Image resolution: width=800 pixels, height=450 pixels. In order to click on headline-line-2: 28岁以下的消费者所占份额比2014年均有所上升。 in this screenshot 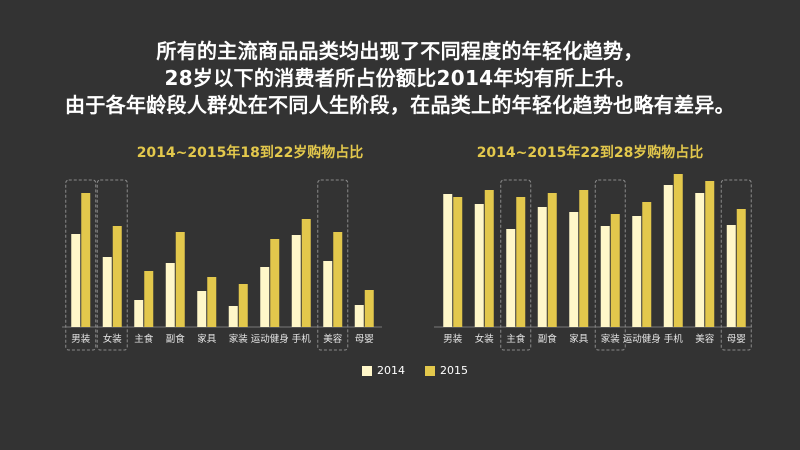, I will do `click(400, 78)`.